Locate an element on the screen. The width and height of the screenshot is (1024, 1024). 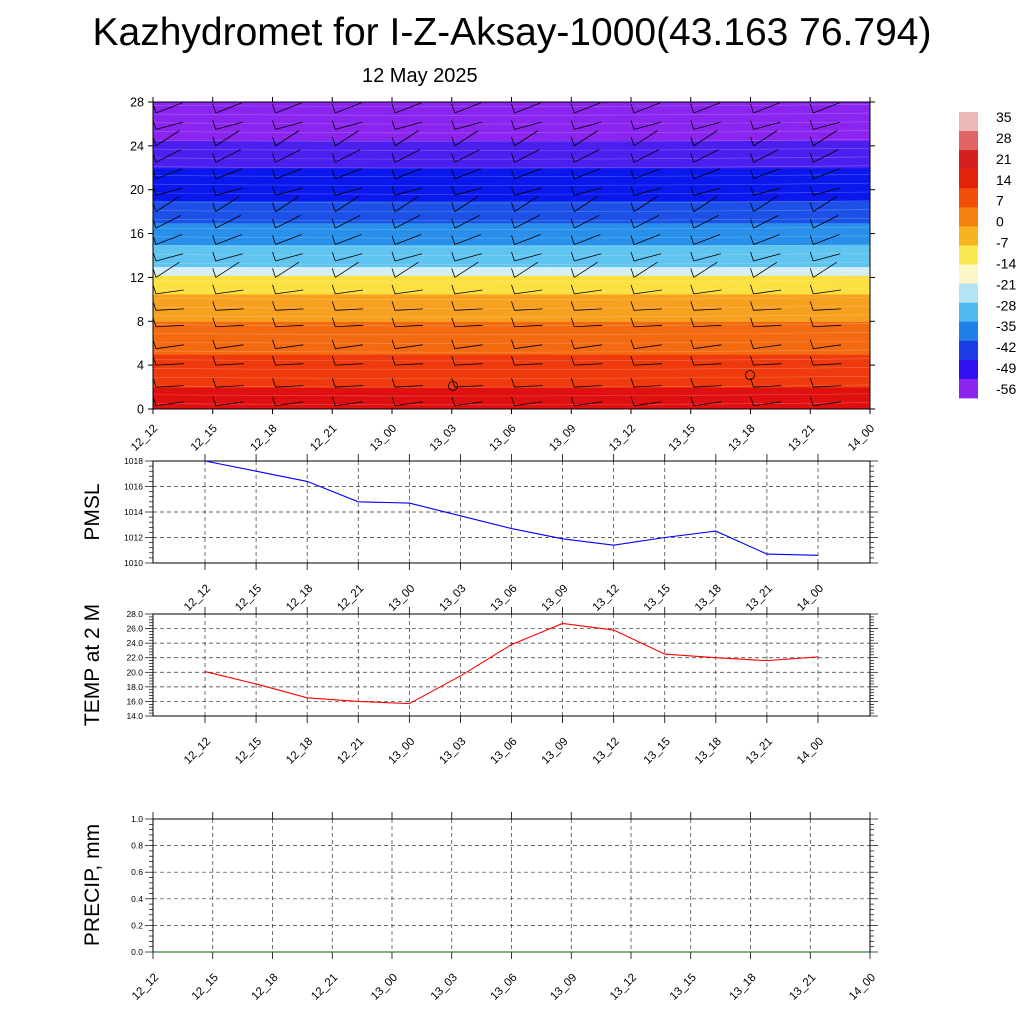
x-tick-label: 12_12 is located at coordinates (145, 987).